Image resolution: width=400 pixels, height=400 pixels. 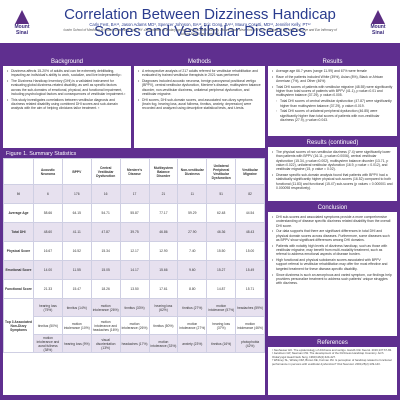 I want to click on table-cell: 15.49, so click(x=250, y=270).